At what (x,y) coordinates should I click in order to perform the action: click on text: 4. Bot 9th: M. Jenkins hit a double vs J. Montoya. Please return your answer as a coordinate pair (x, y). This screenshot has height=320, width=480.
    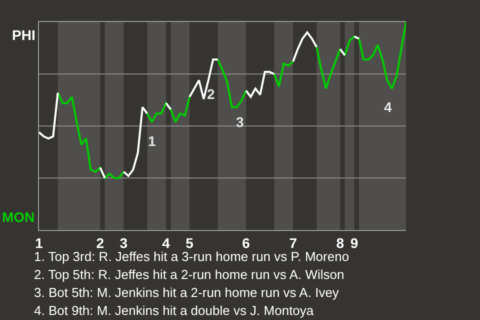
    Looking at the image, I should click on (174, 310).